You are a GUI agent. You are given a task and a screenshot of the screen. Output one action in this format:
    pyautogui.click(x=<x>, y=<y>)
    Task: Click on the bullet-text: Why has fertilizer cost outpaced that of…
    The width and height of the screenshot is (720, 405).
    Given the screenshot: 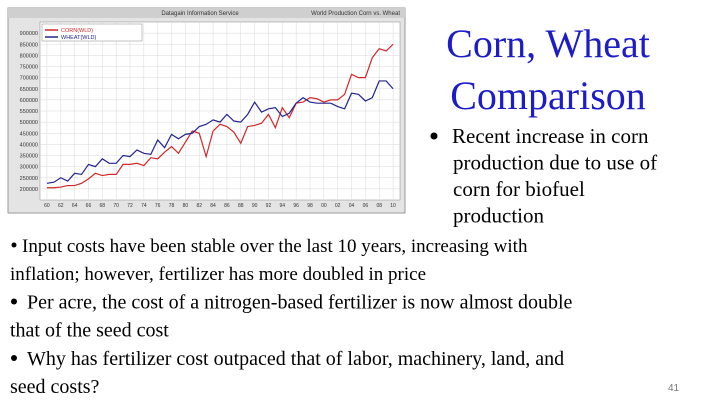 What is the action you would take?
    pyautogui.click(x=295, y=359)
    